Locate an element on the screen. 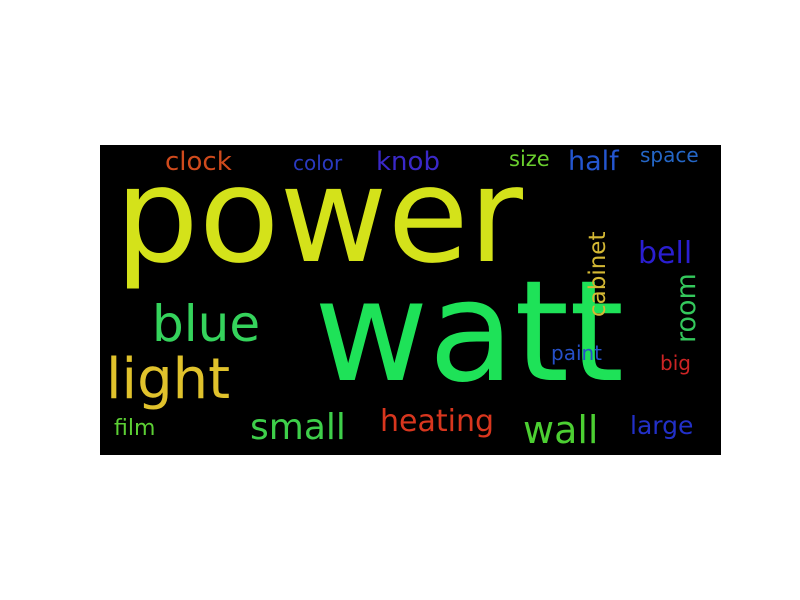 This screenshot has height=600, width=800. word-light: light is located at coordinates (168, 379).